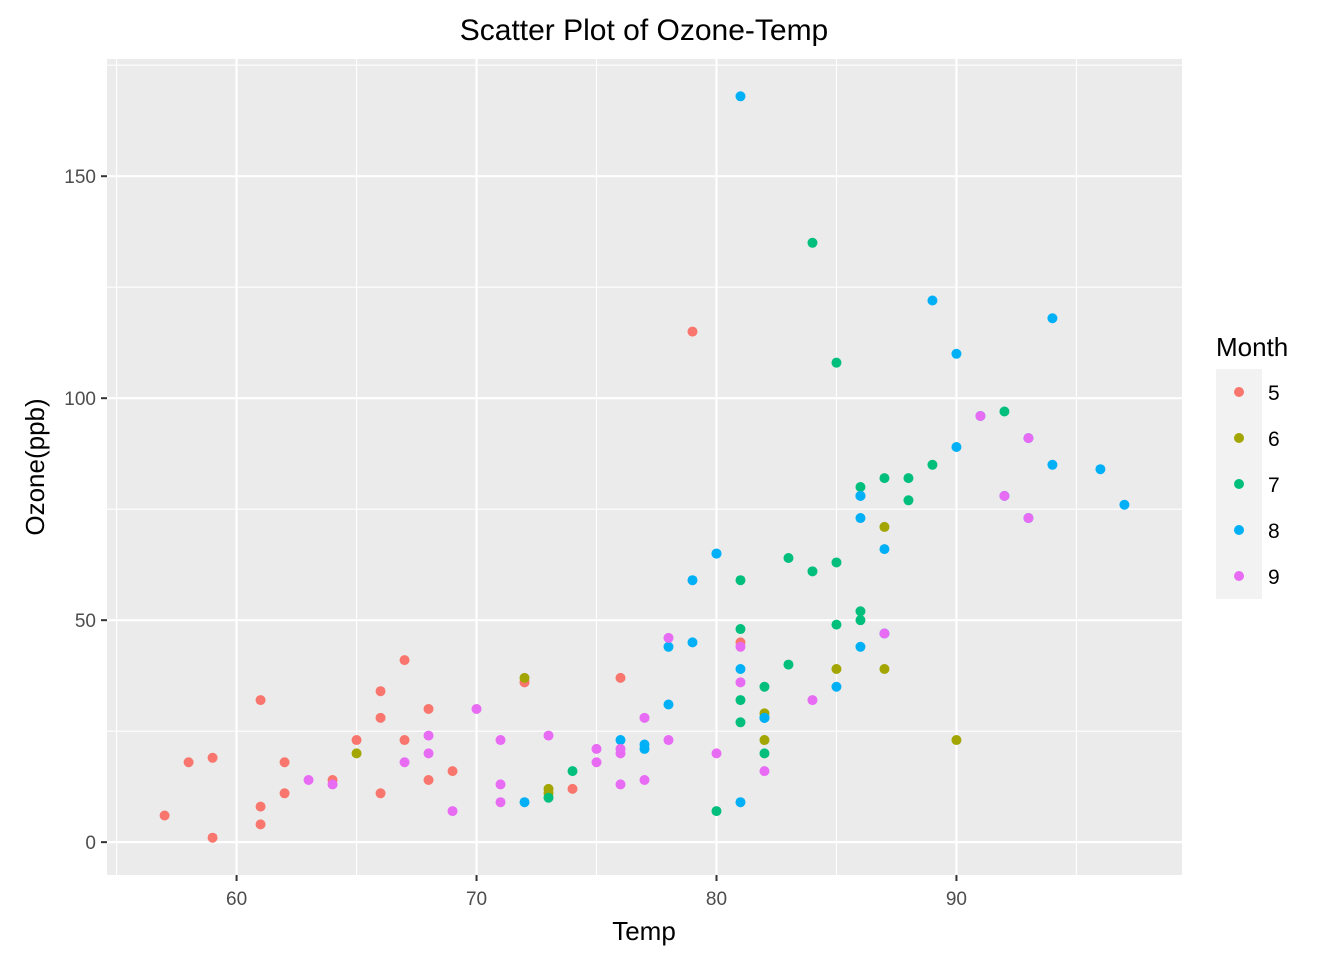 The height and width of the screenshot is (960, 1344). Describe the element at coordinates (476, 899) in the screenshot. I see `x-tick-label: 70` at that location.